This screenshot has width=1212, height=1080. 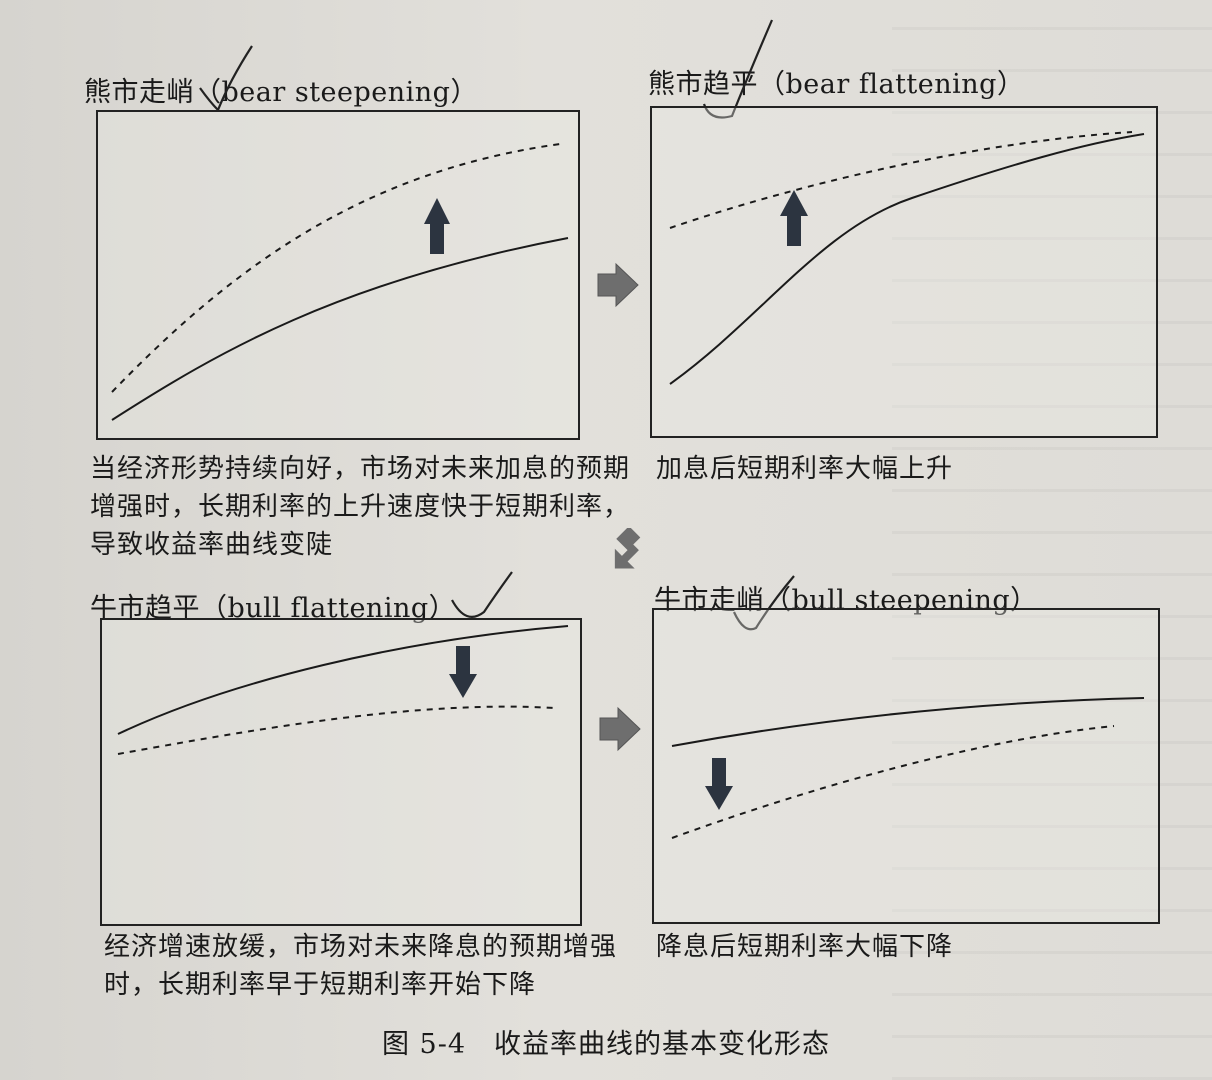 What do you see at coordinates (805, 469) in the screenshot?
I see `panel-caption-bear-flattening: 加息后短期利率大幅上升` at bounding box center [805, 469].